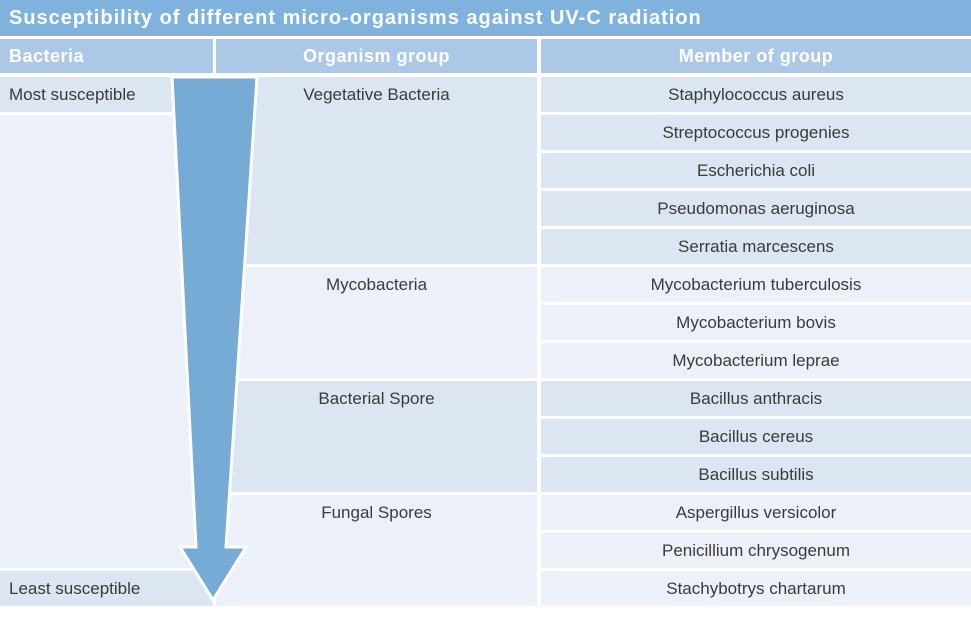 The height and width of the screenshot is (622, 971). Describe the element at coordinates (756, 208) in the screenshot. I see `member-row: Pseudomonas aeruginosa` at that location.